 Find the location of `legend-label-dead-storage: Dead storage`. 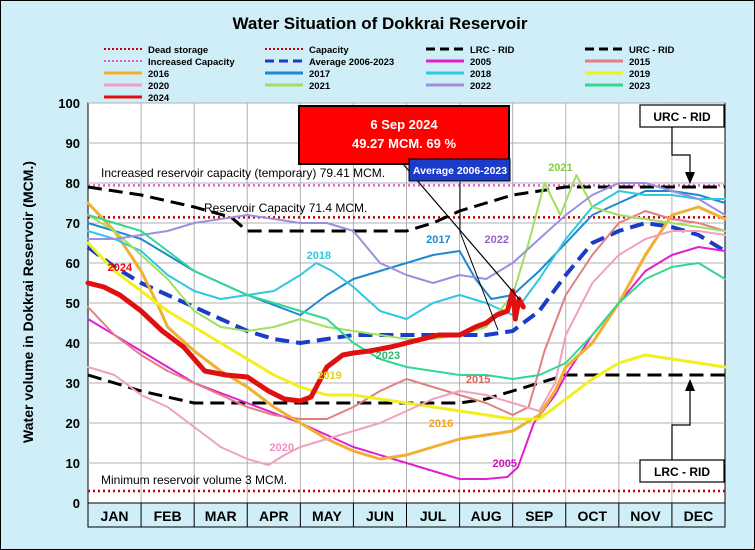

legend-label-dead-storage: Dead storage is located at coordinates (178, 50).